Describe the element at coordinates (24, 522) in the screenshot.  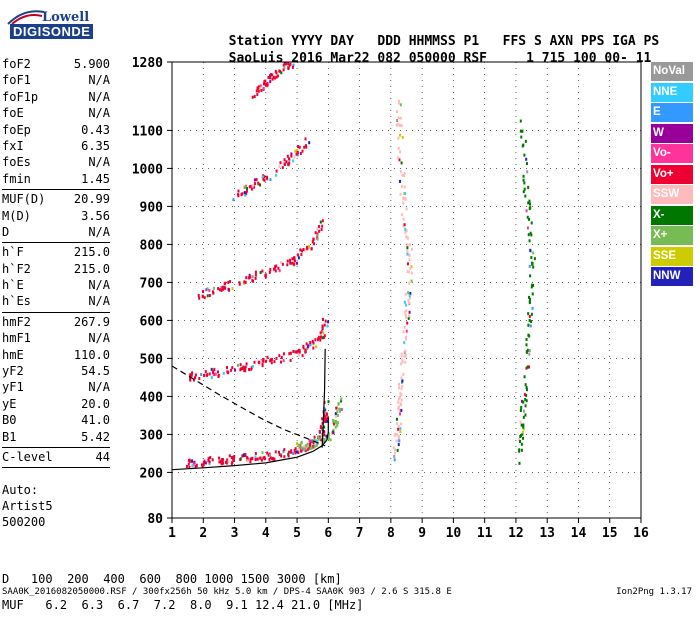
I see `auto-line: 500200` at that location.